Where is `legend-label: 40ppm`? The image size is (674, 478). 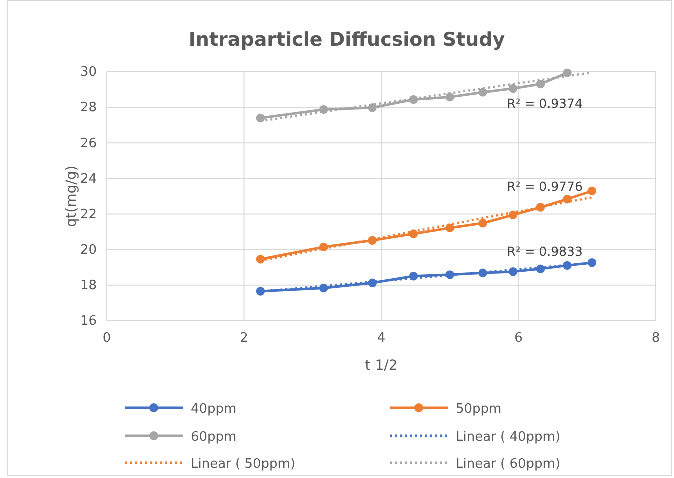
legend-label: 40ppm is located at coordinates (214, 409).